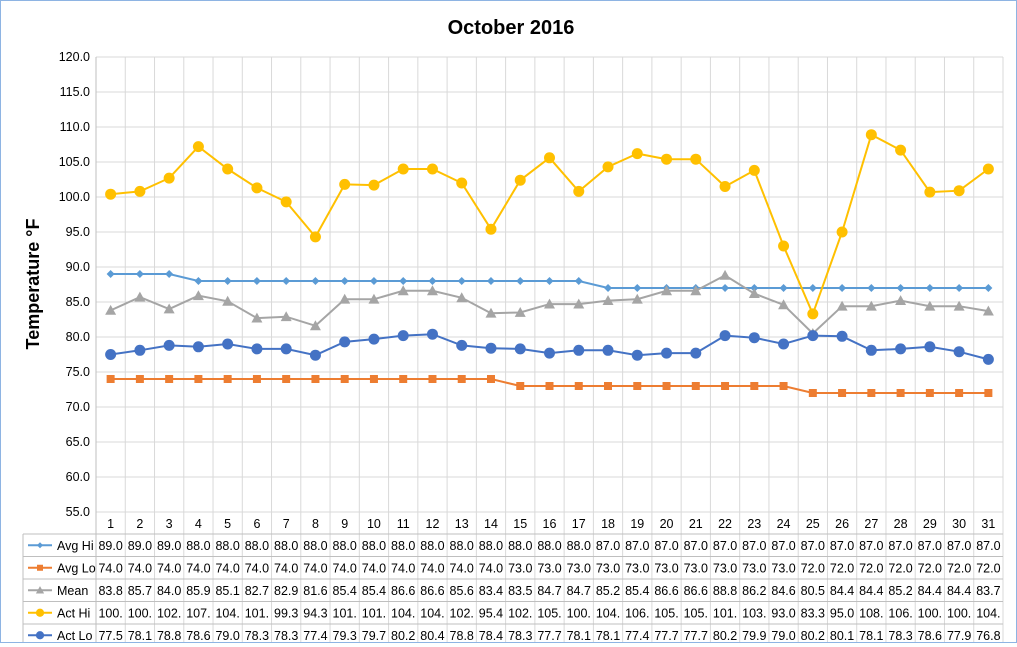 This screenshot has height=647, width=1017. Describe the element at coordinates (110, 524) in the screenshot. I see `x-tick-label: 1` at that location.